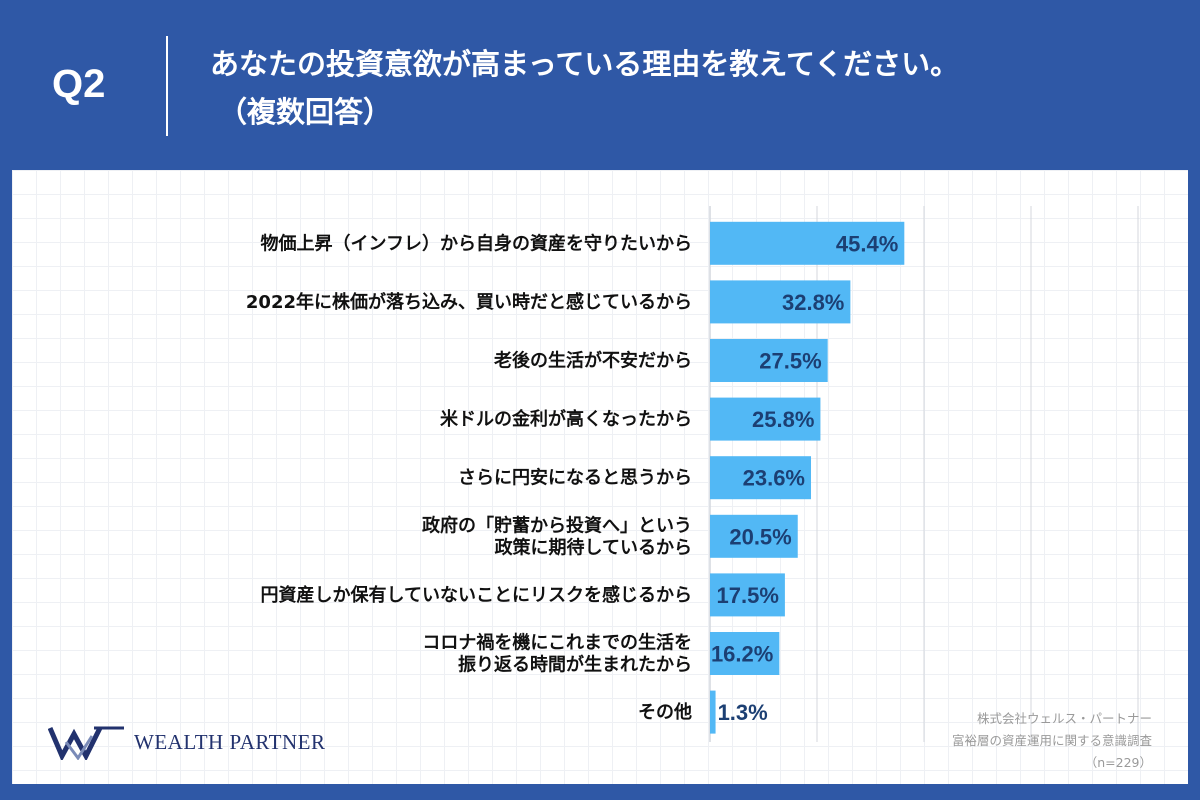 The image size is (1200, 800). What do you see at coordinates (557, 643) in the screenshot?
I see `category-label: コロナ禍を機にこれまでの生活を` at bounding box center [557, 643].